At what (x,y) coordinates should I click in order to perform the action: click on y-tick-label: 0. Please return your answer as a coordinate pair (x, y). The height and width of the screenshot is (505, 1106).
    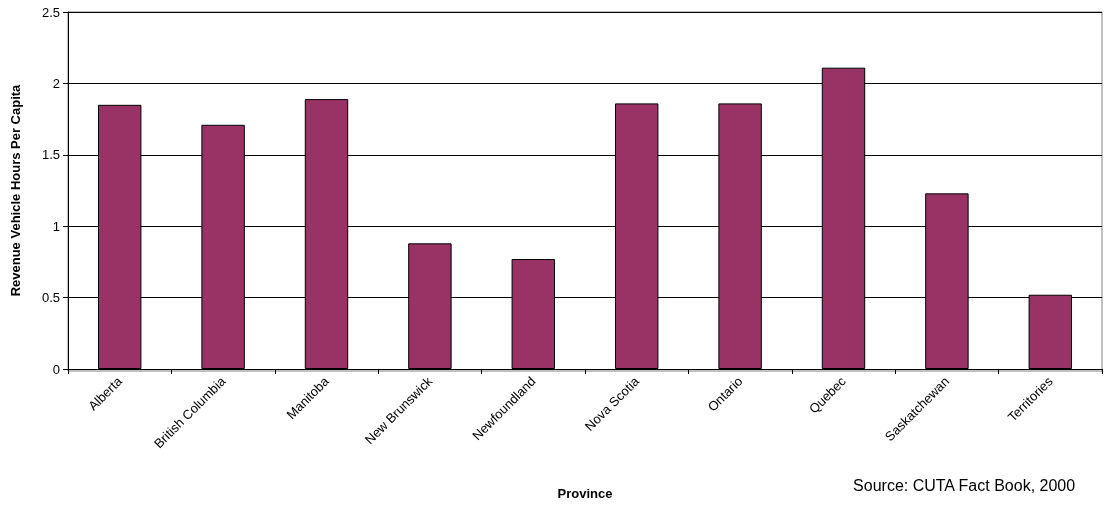
    Looking at the image, I should click on (56, 369).